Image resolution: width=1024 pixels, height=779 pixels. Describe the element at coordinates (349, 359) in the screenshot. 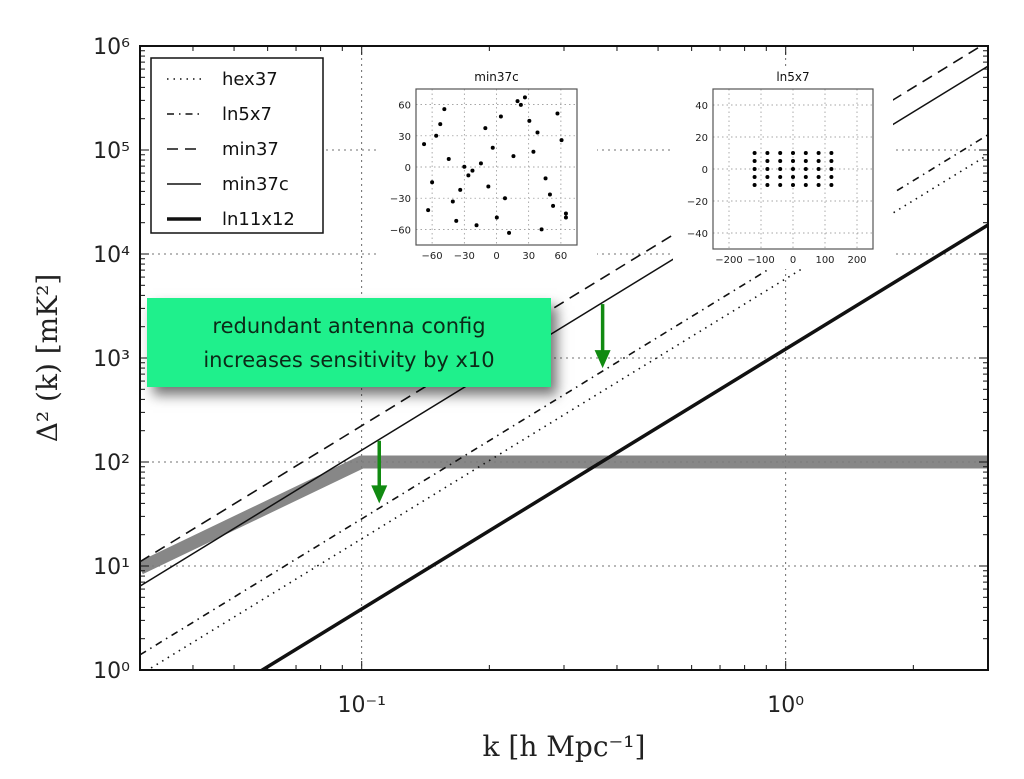

I see `annotation-line-2: increases sensitivity by x10` at that location.